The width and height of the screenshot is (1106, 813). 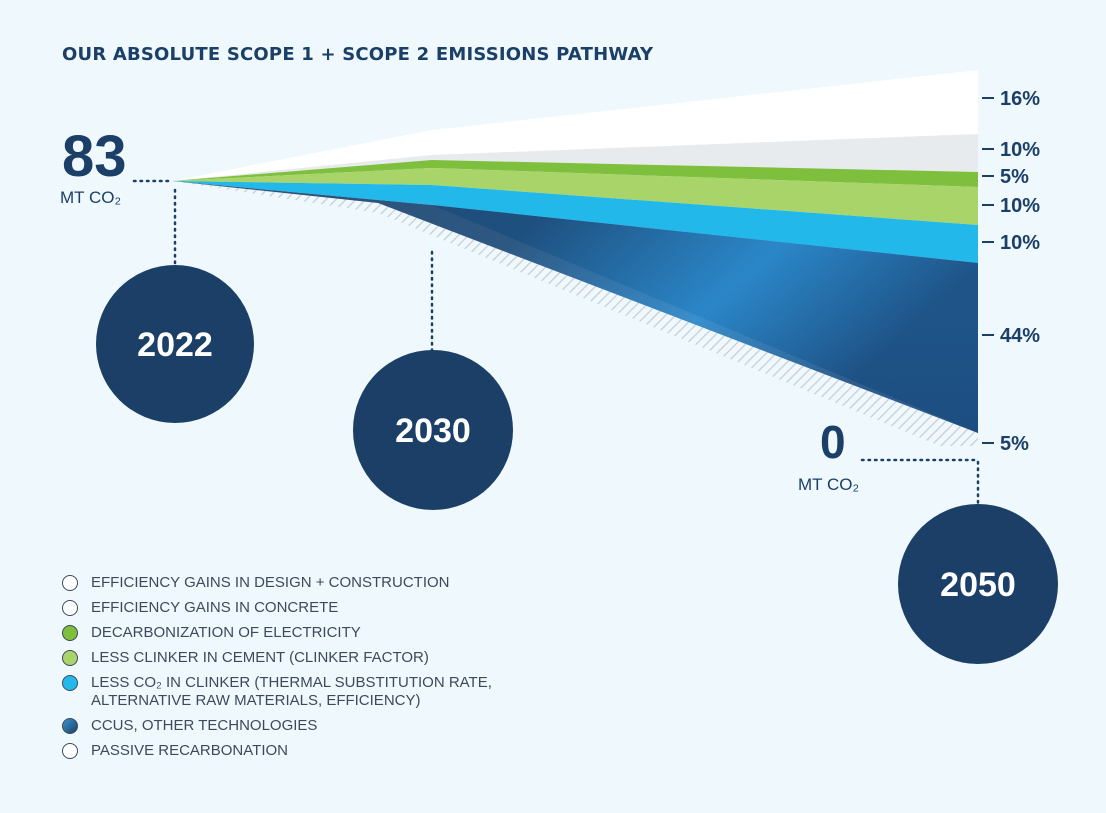 I want to click on share-ticks, so click(x=988, y=270).